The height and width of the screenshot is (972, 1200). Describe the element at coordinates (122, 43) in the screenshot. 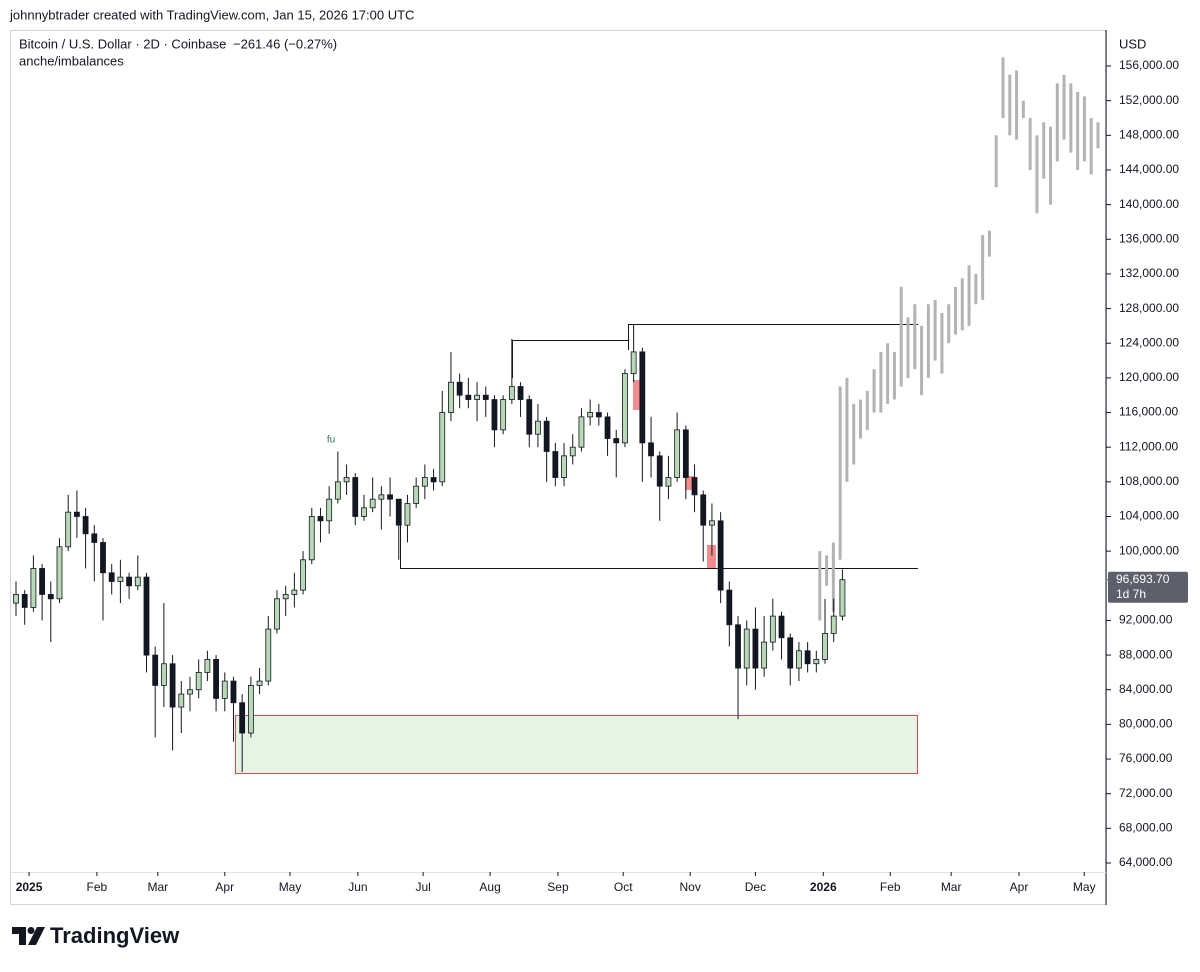

I see `symbol-title: Bitcoin / U.S. Dollar · 2D · Coinbase` at that location.